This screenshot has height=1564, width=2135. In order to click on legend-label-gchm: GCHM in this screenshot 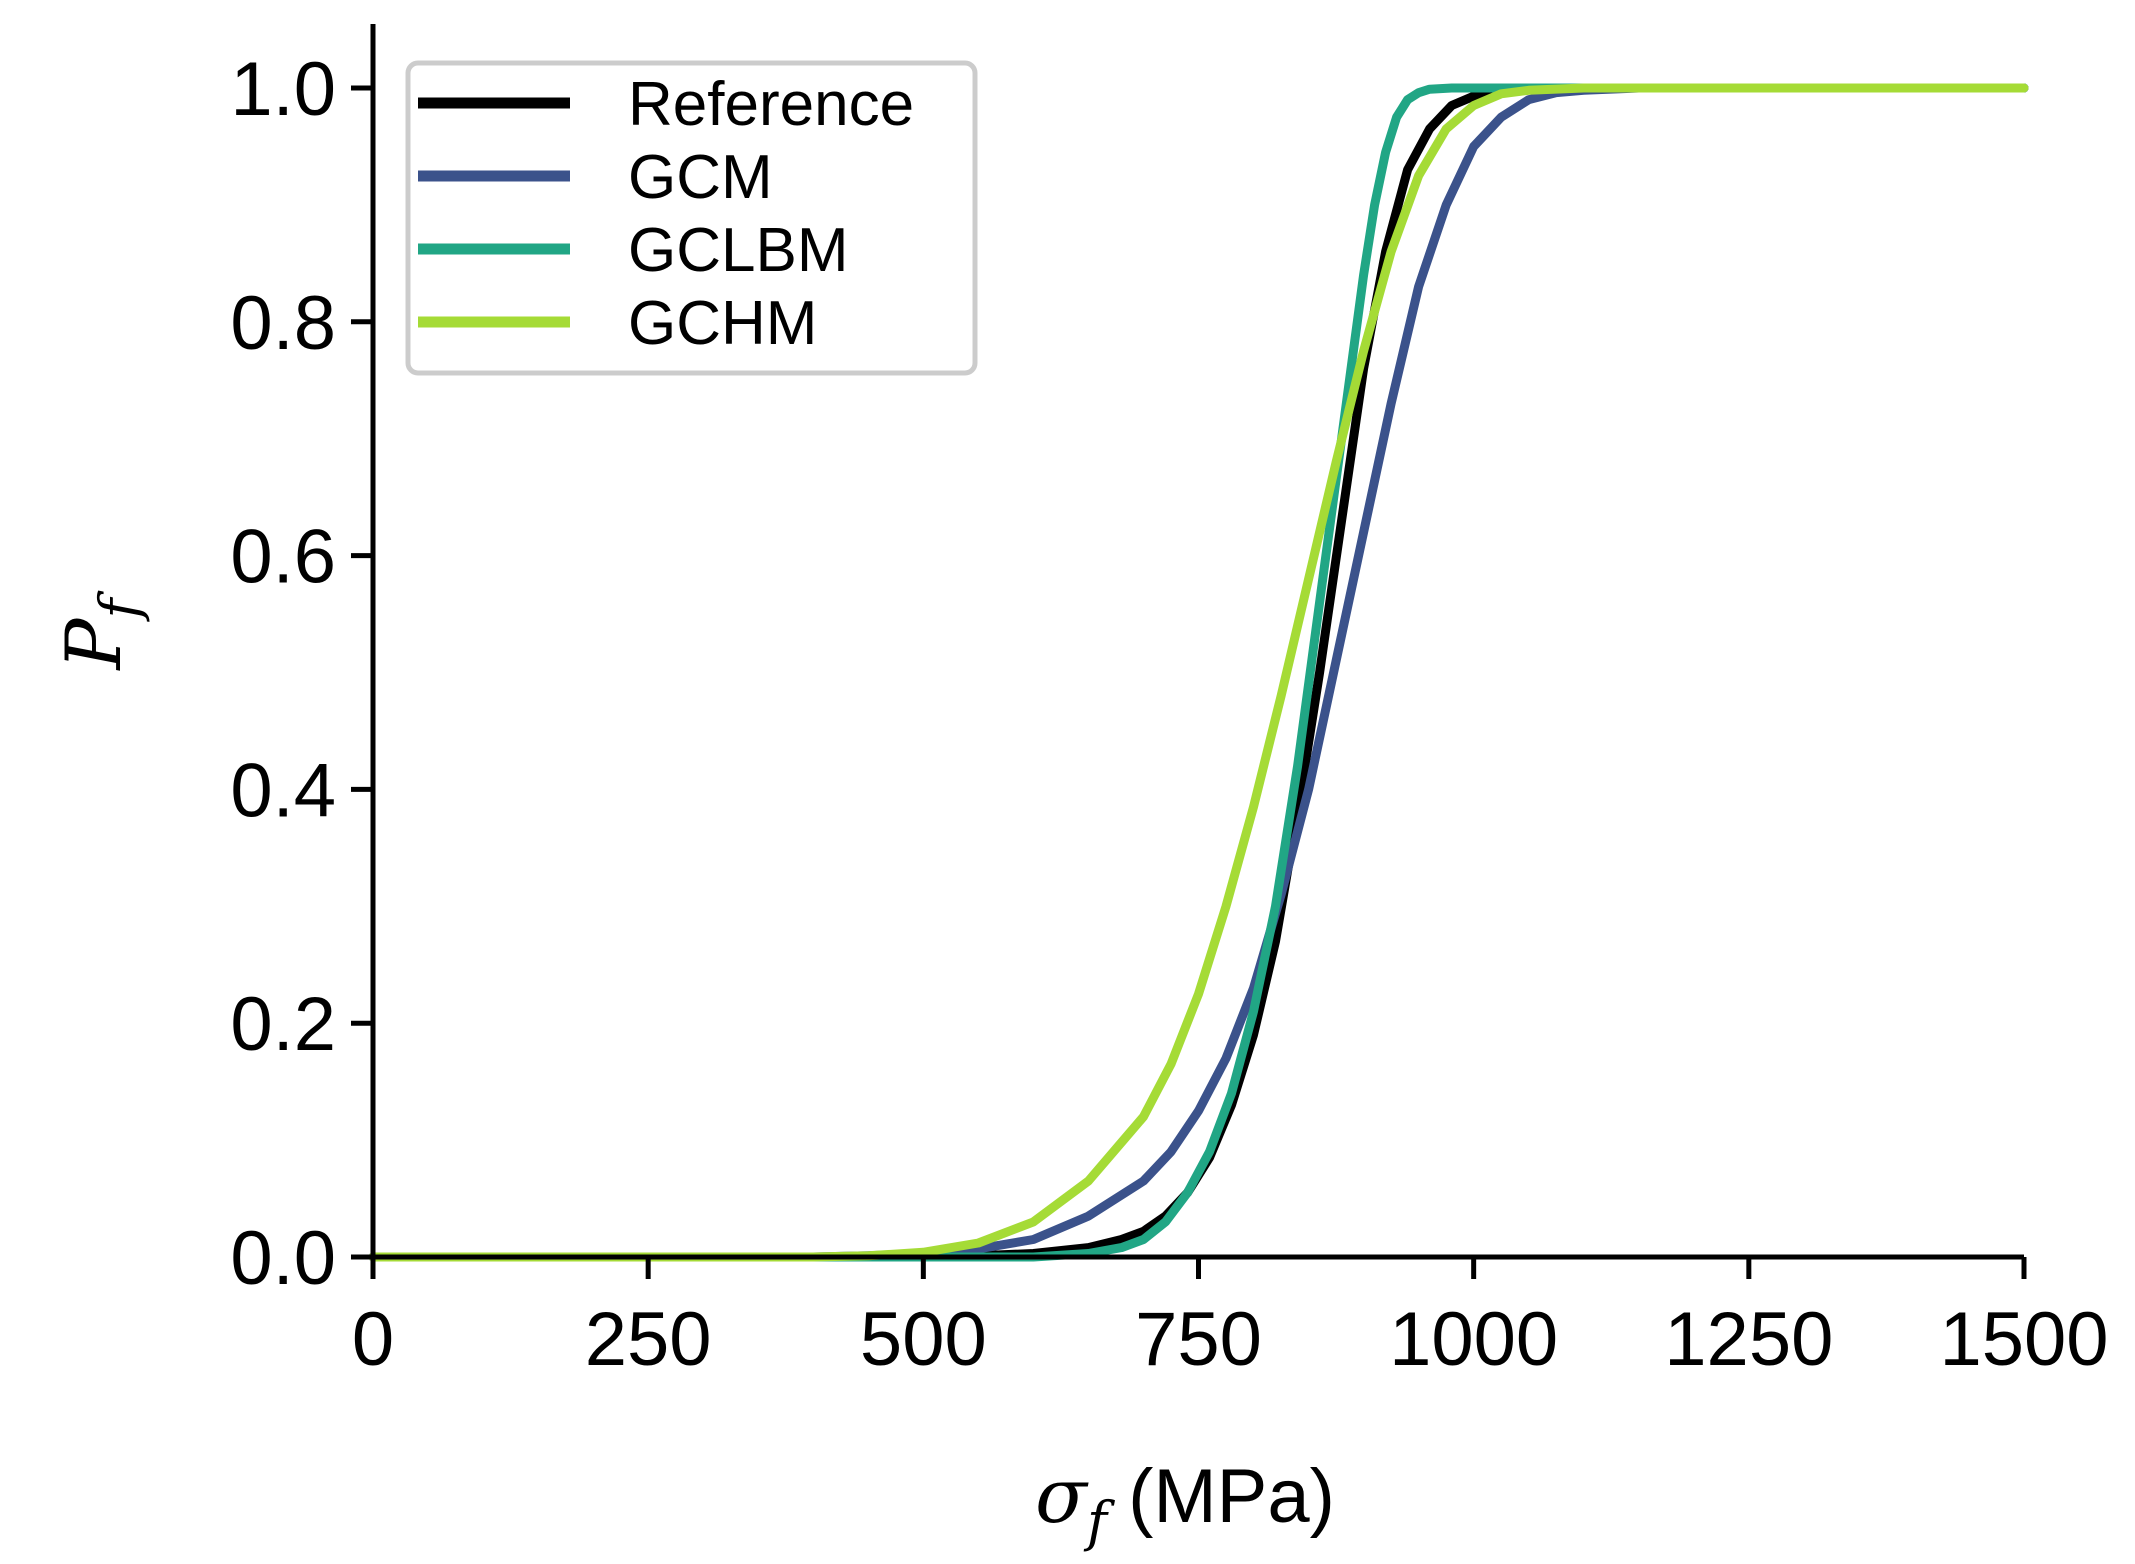, I will do `click(722, 323)`.